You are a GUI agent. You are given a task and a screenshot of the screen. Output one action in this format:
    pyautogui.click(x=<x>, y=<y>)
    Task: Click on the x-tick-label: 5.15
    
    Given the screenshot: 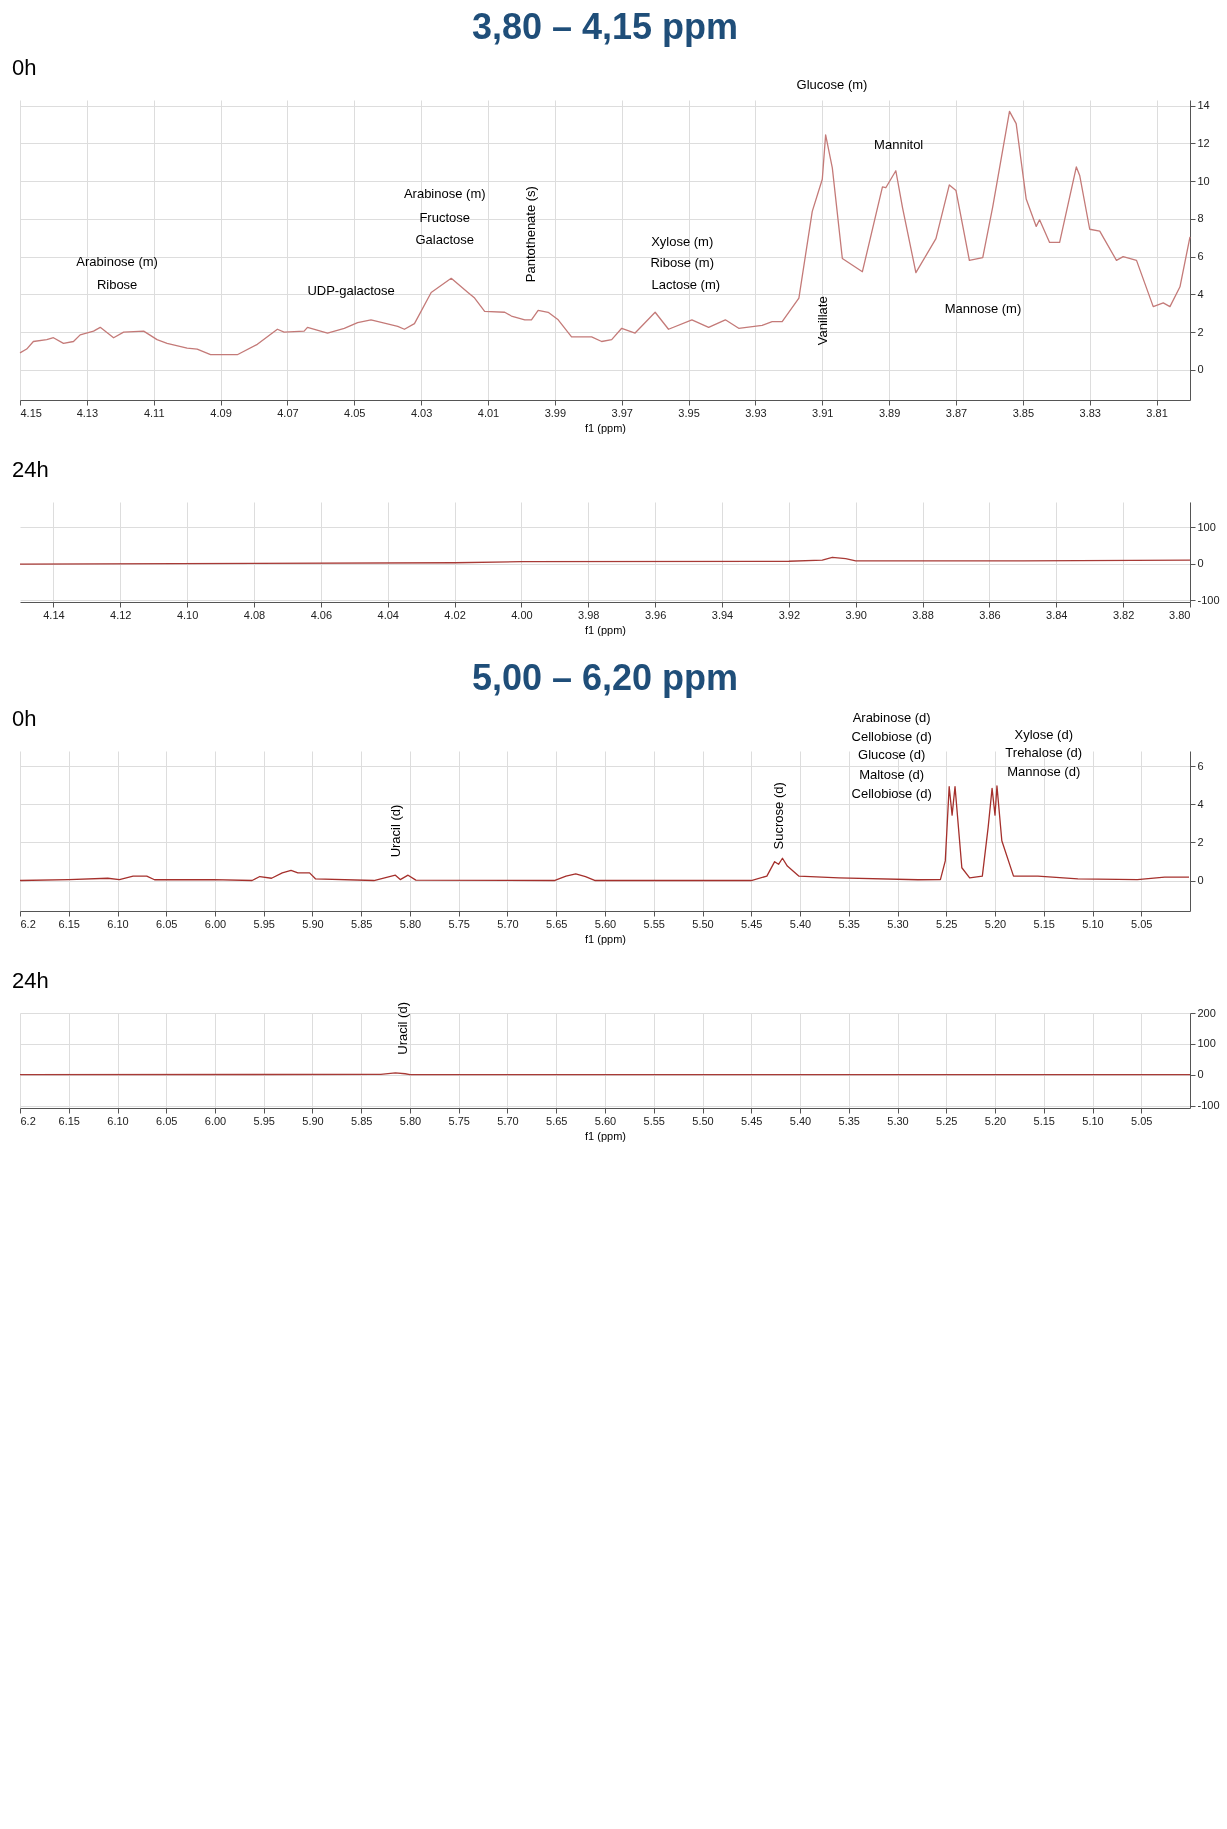 What is the action you would take?
    pyautogui.click(x=1044, y=1120)
    